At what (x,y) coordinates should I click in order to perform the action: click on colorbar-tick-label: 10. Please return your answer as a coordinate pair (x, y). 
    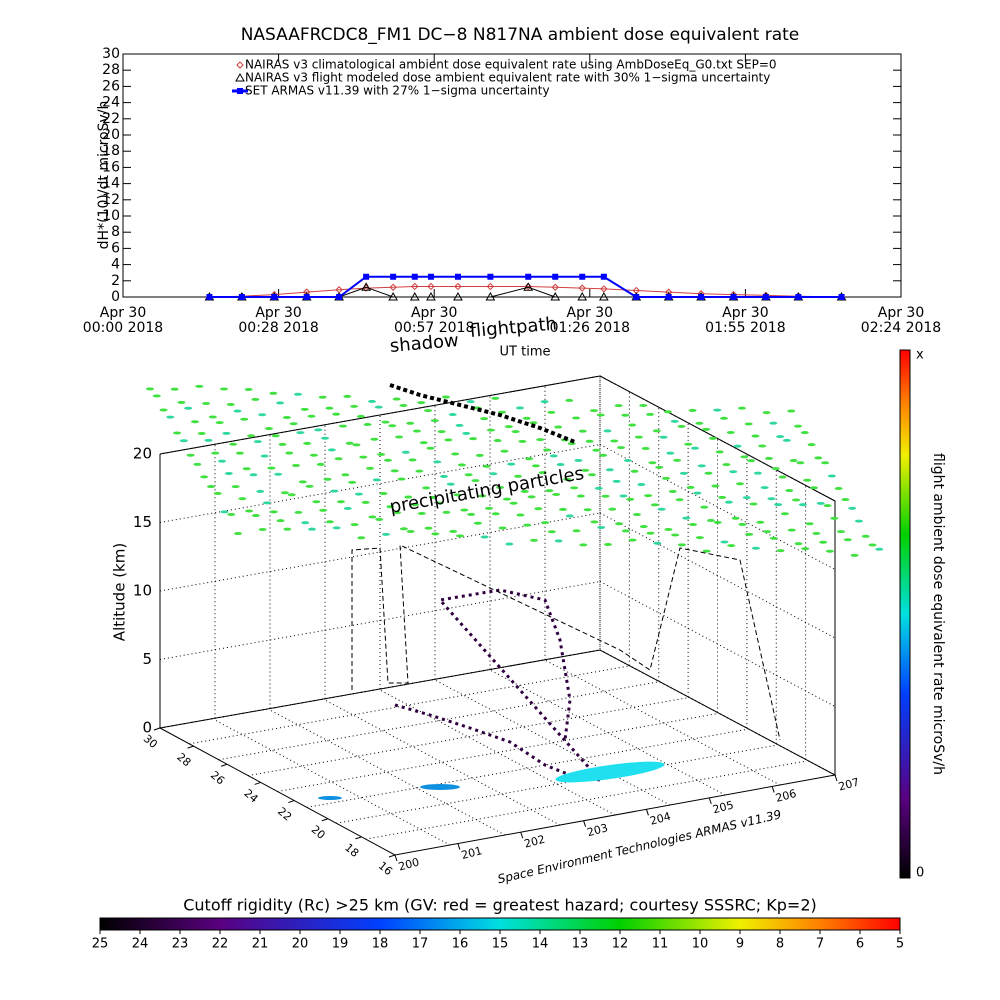
    Looking at the image, I should click on (700, 944).